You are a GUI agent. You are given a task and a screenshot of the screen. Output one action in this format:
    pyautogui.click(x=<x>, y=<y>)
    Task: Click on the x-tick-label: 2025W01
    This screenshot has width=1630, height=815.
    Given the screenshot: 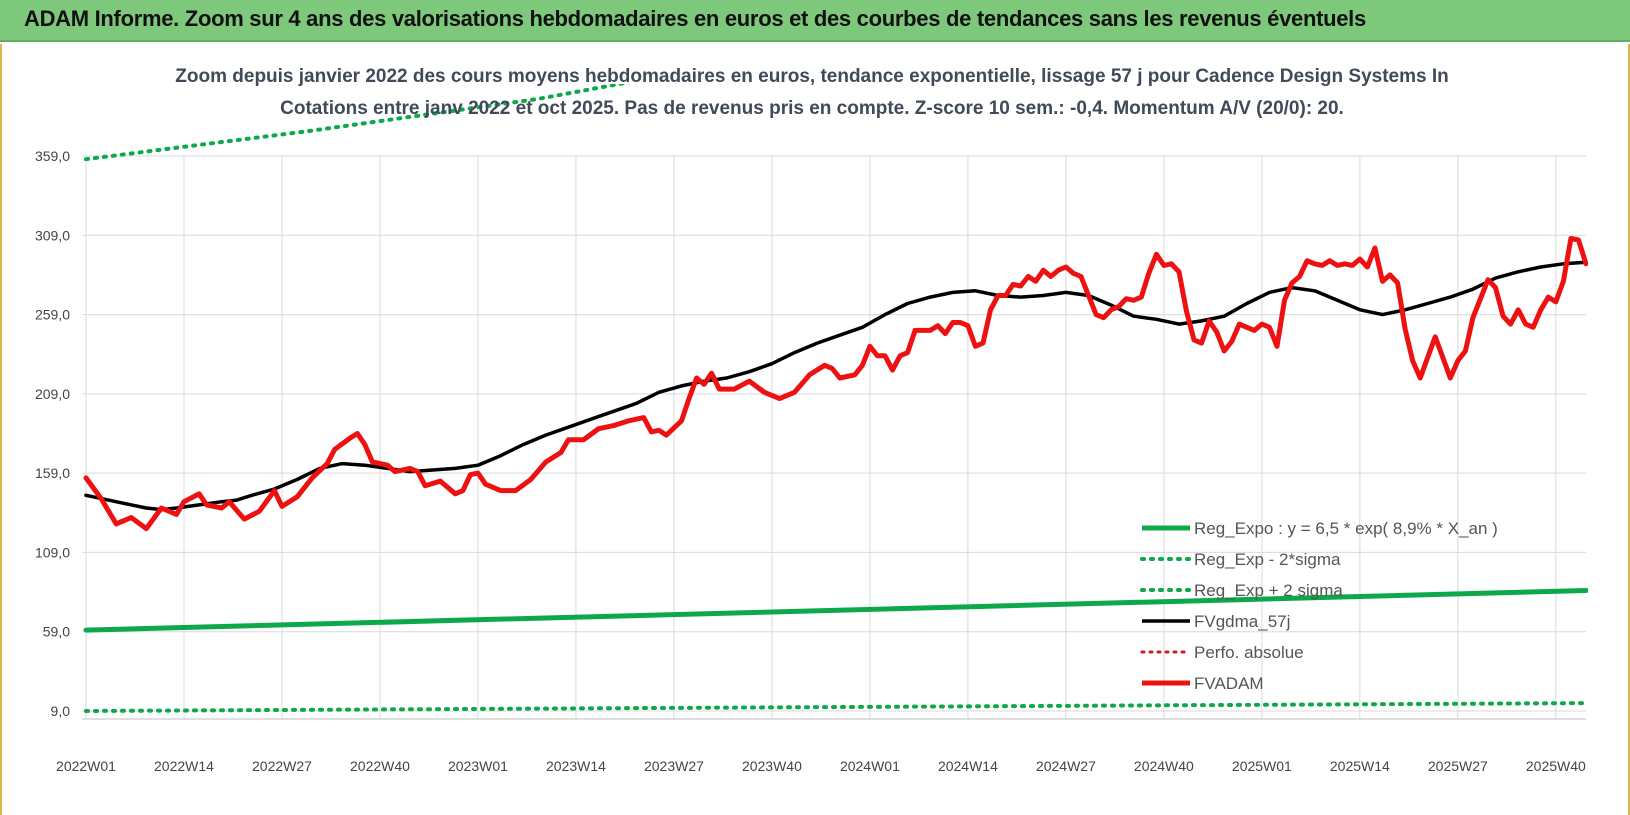 What is the action you would take?
    pyautogui.click(x=1262, y=766)
    